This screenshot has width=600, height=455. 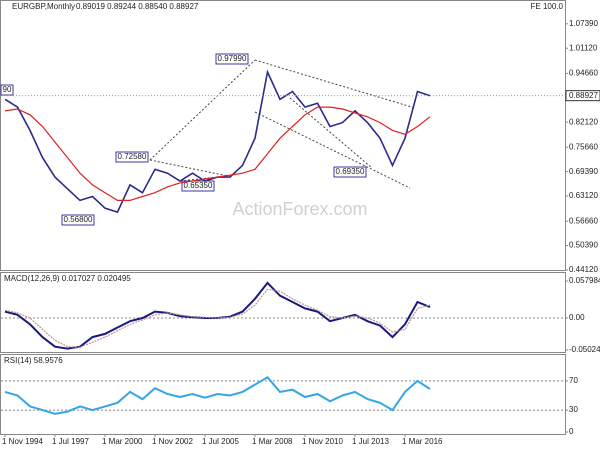 I want to click on y-tick-label: 0.56660, so click(x=583, y=220).